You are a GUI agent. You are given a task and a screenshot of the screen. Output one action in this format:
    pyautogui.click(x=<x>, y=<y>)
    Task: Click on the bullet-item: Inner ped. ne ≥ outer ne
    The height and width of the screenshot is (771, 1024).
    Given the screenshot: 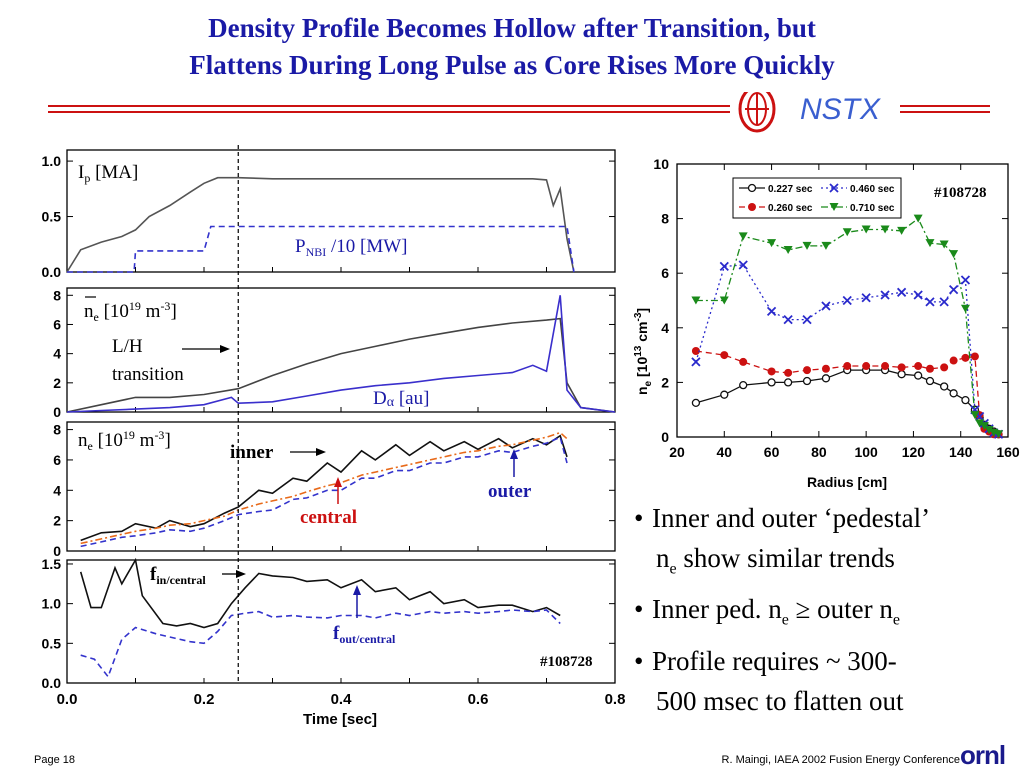 What is the action you would take?
    pyautogui.click(x=828, y=614)
    